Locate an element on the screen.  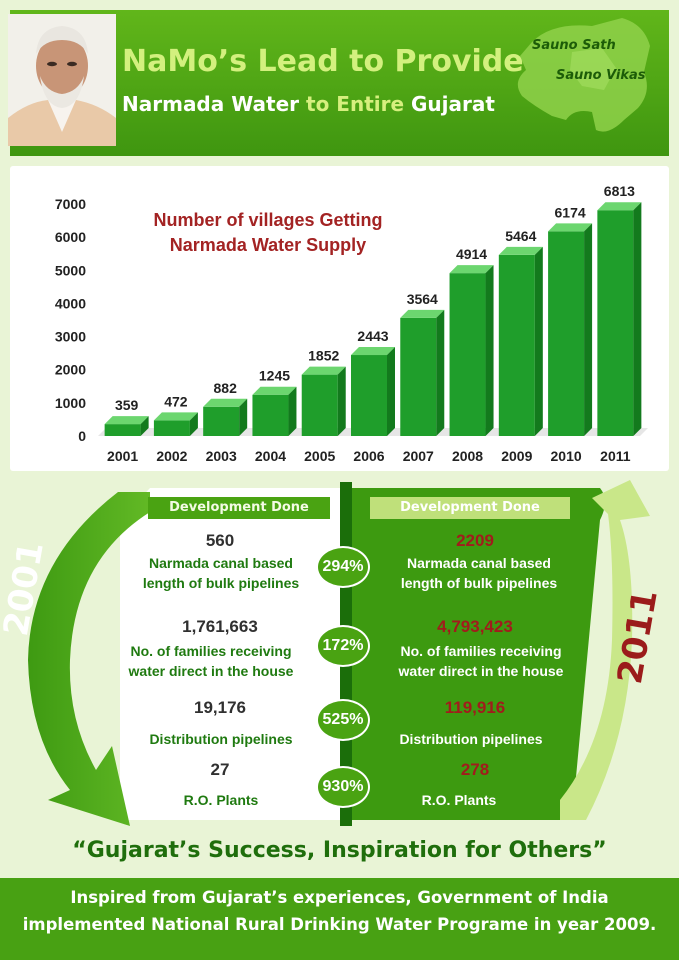
bar-value-label: 472 is located at coordinates (176, 401).